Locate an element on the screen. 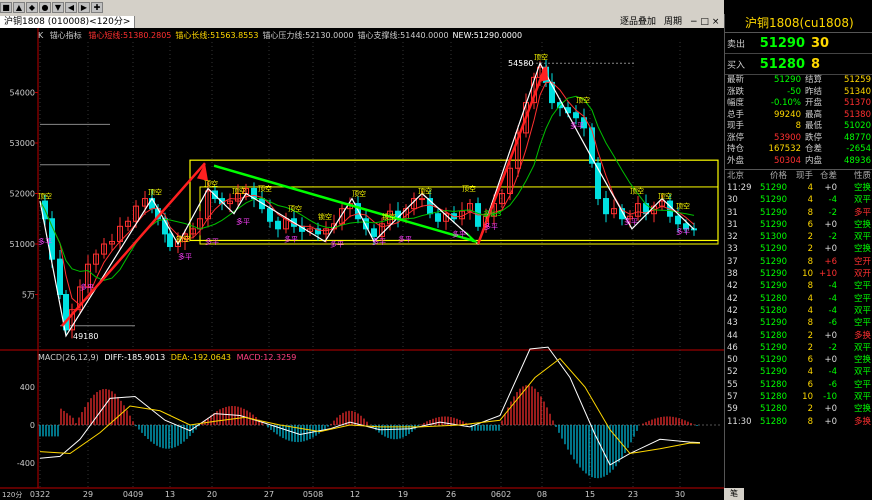  tick-cell: 52 is located at coordinates (732, 372).